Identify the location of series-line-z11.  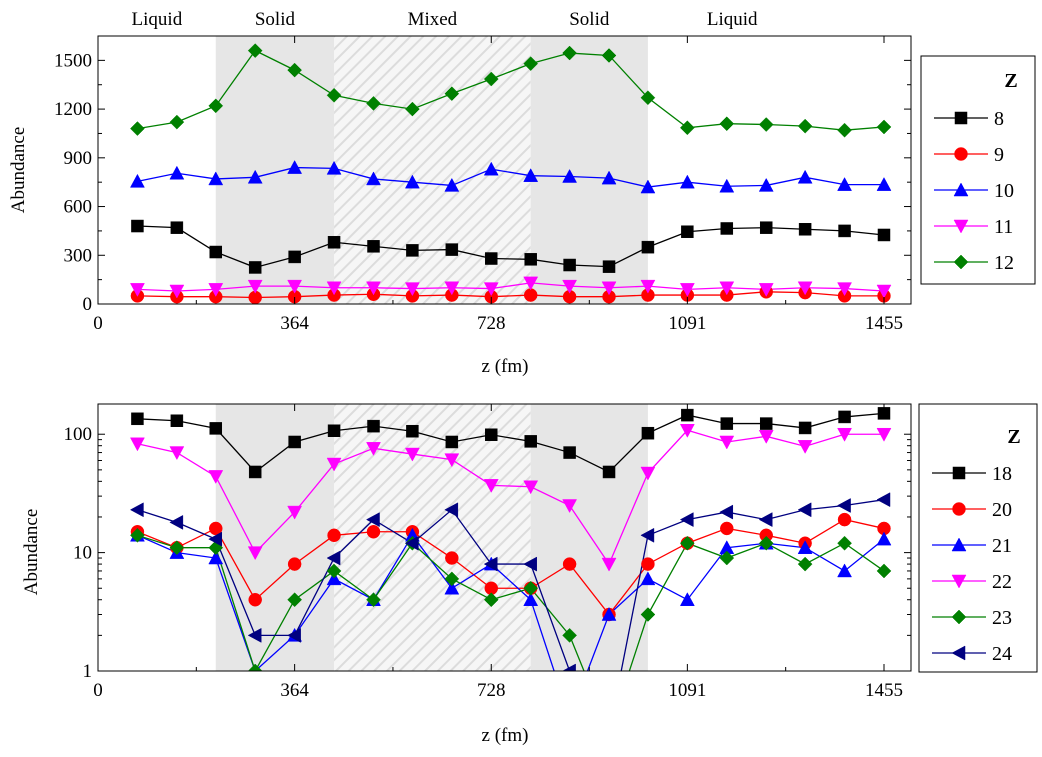
(511, 287).